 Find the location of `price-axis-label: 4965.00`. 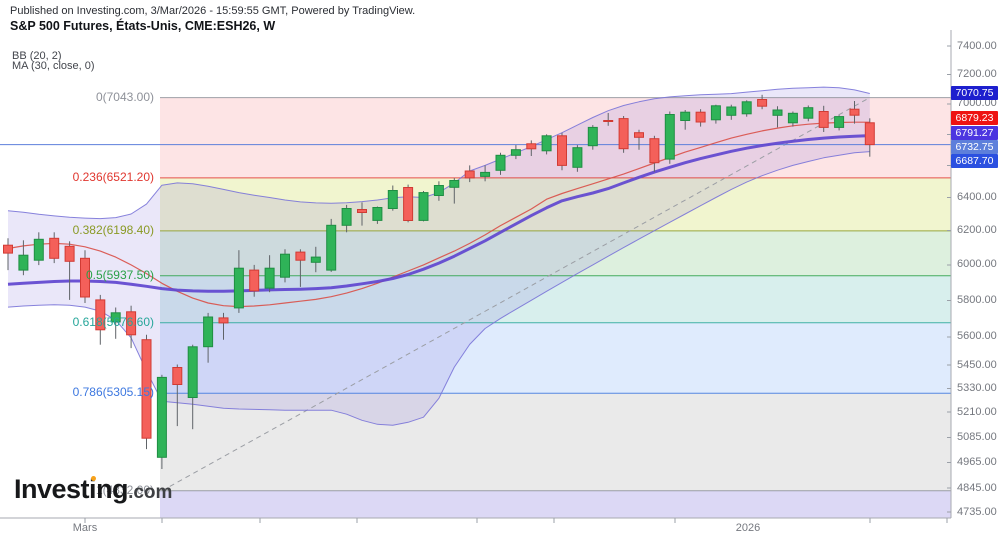

price-axis-label: 4965.00 is located at coordinates (977, 462).